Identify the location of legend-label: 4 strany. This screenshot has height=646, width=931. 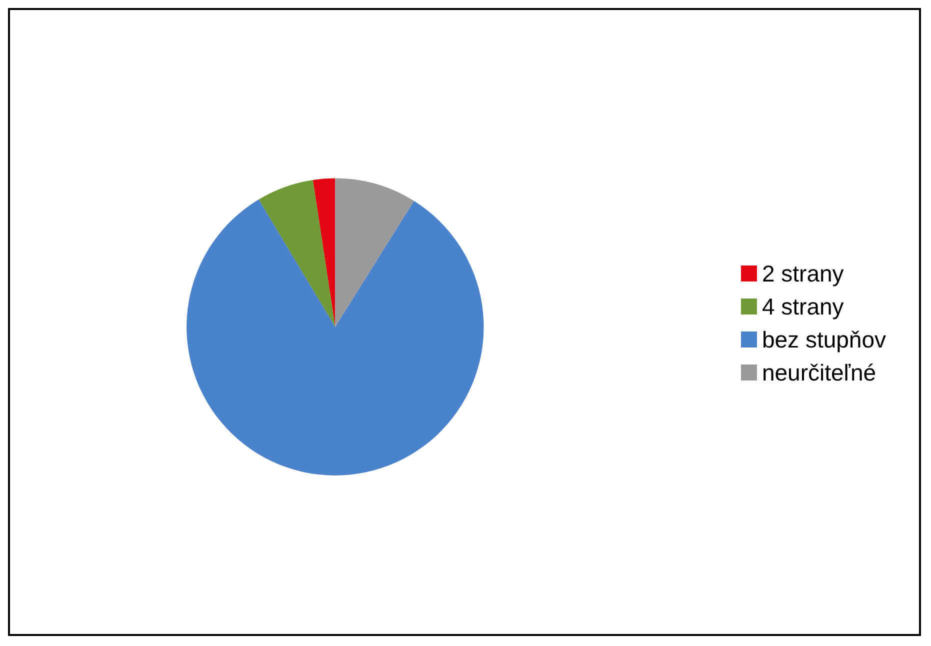
(803, 307).